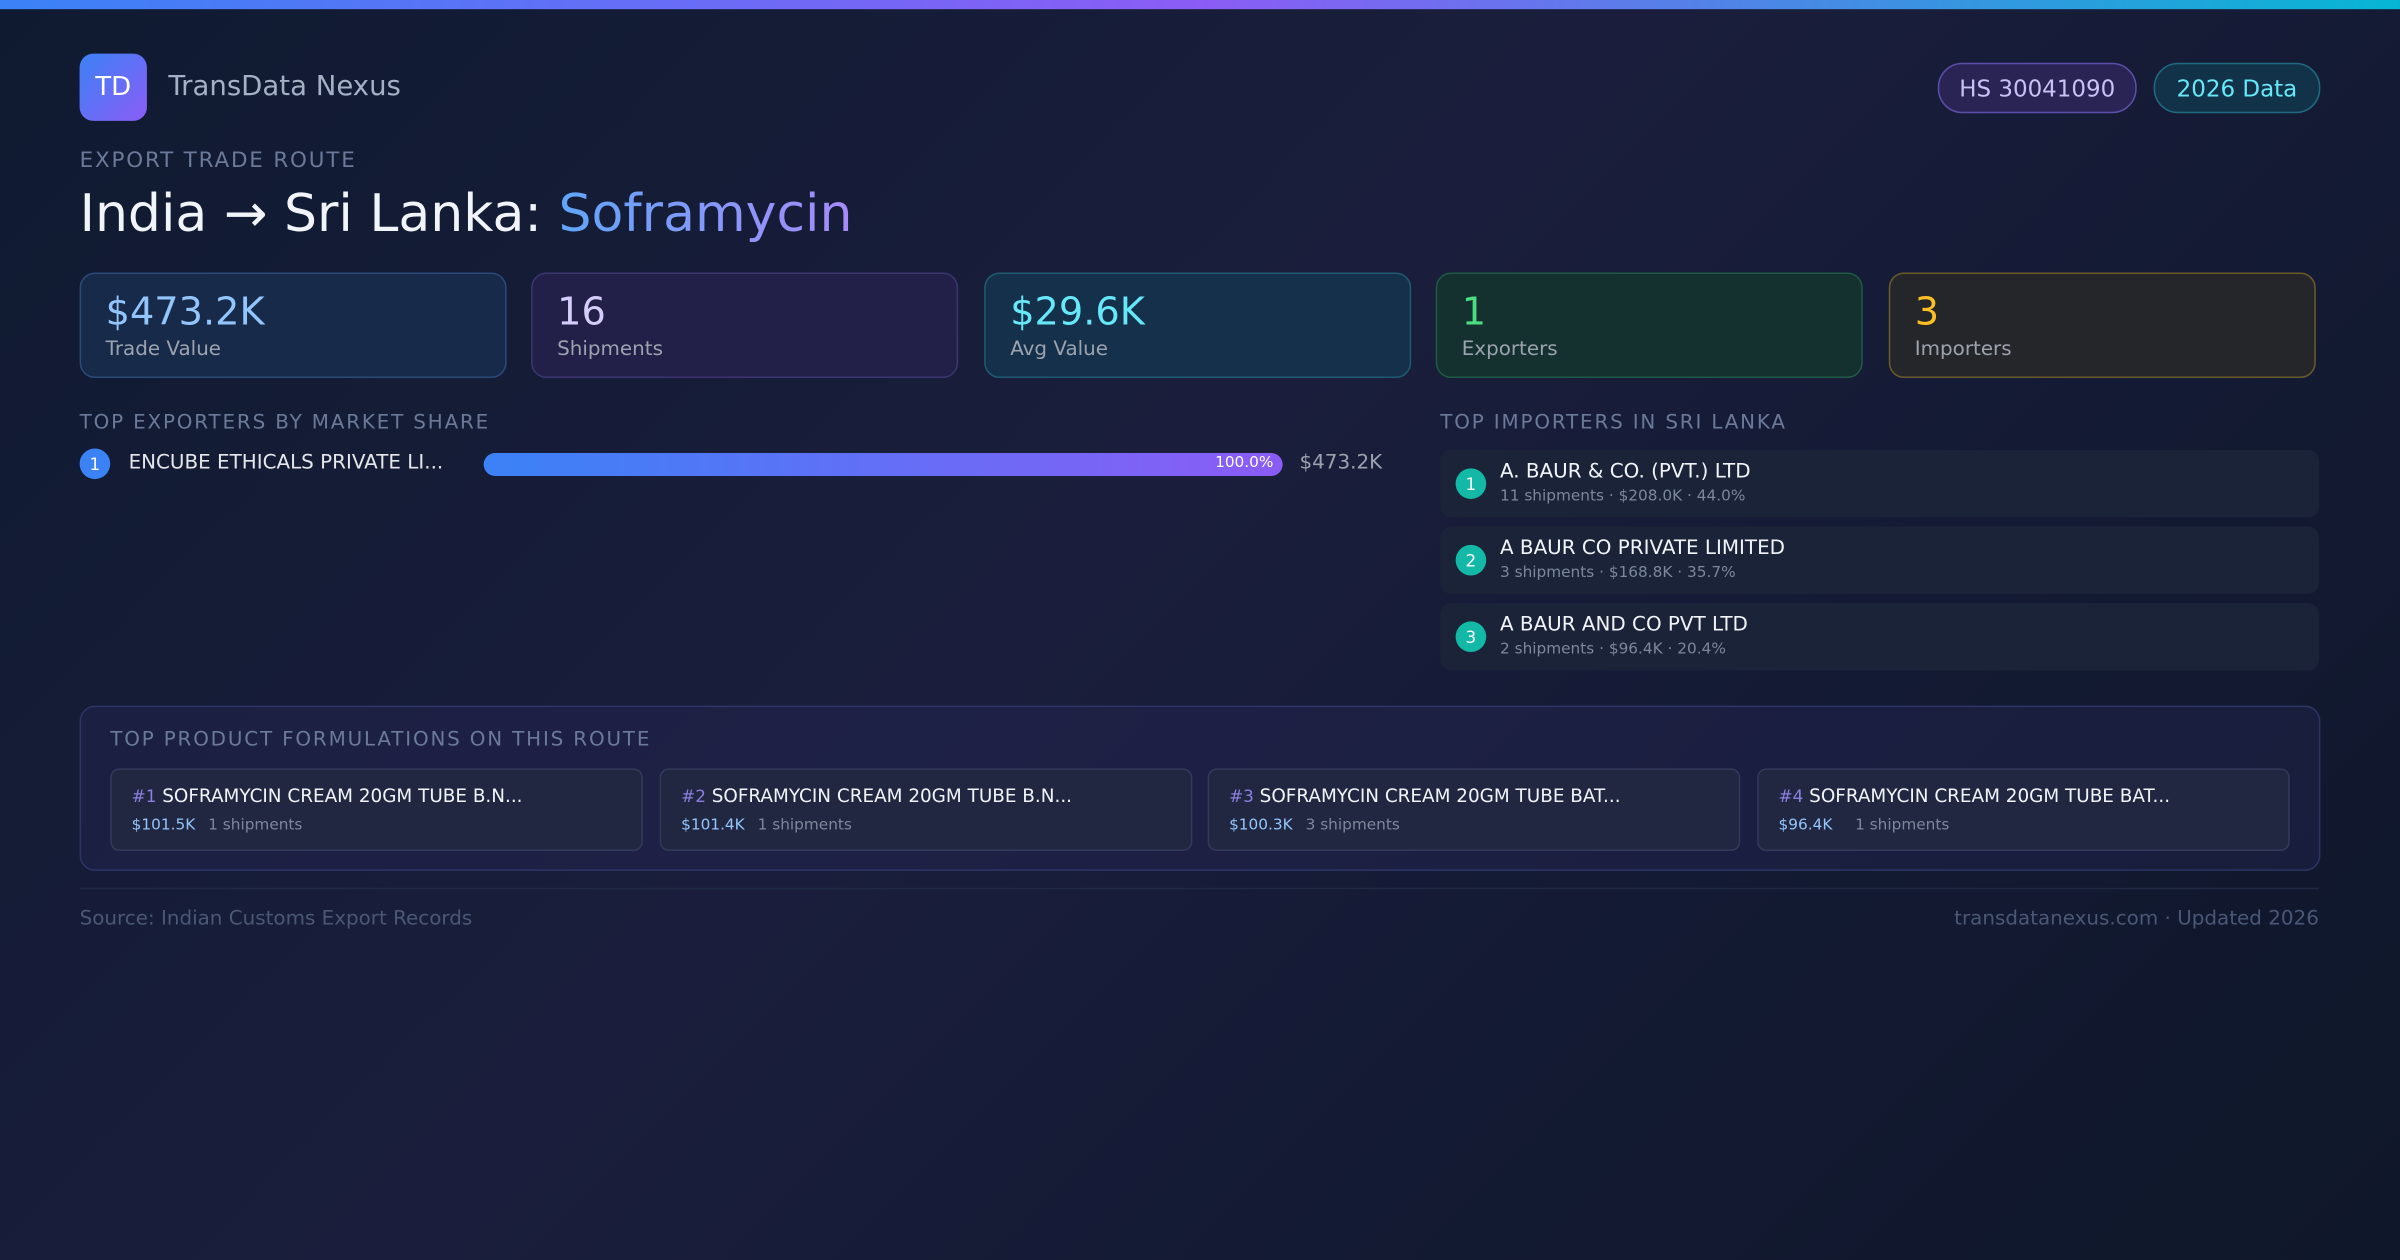  I want to click on importer-name: A. BAUR & CO. (PVT.) LTD, so click(1625, 472).